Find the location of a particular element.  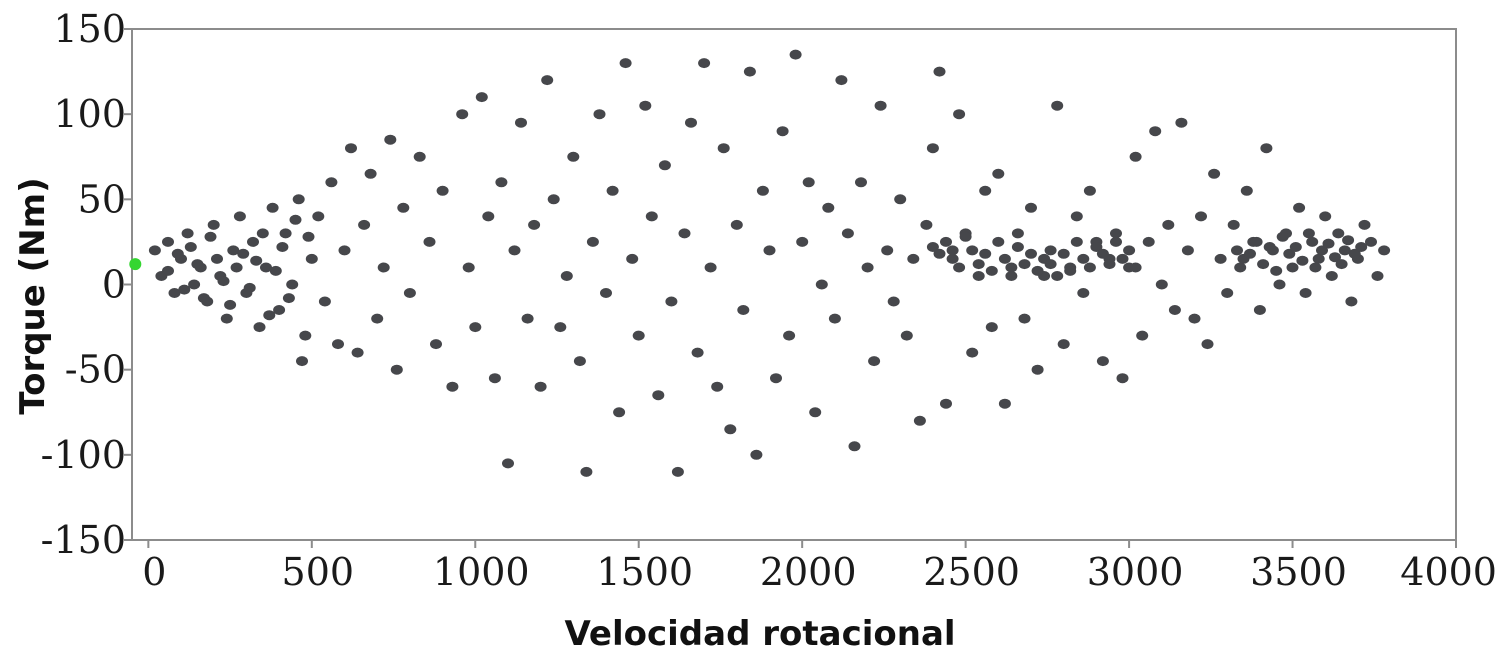

x-tick-label: 4000 is located at coordinates (1448, 572).